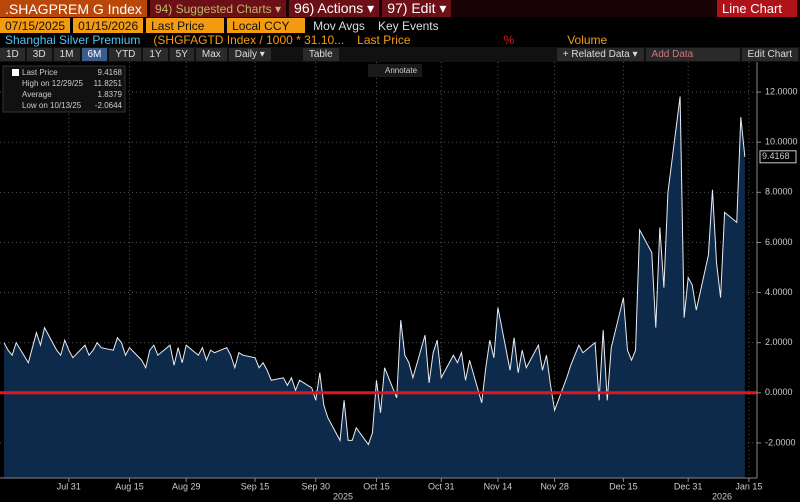 This screenshot has height=502, width=800. Describe the element at coordinates (249, 54) in the screenshot. I see `frequency: Daily ▾` at that location.